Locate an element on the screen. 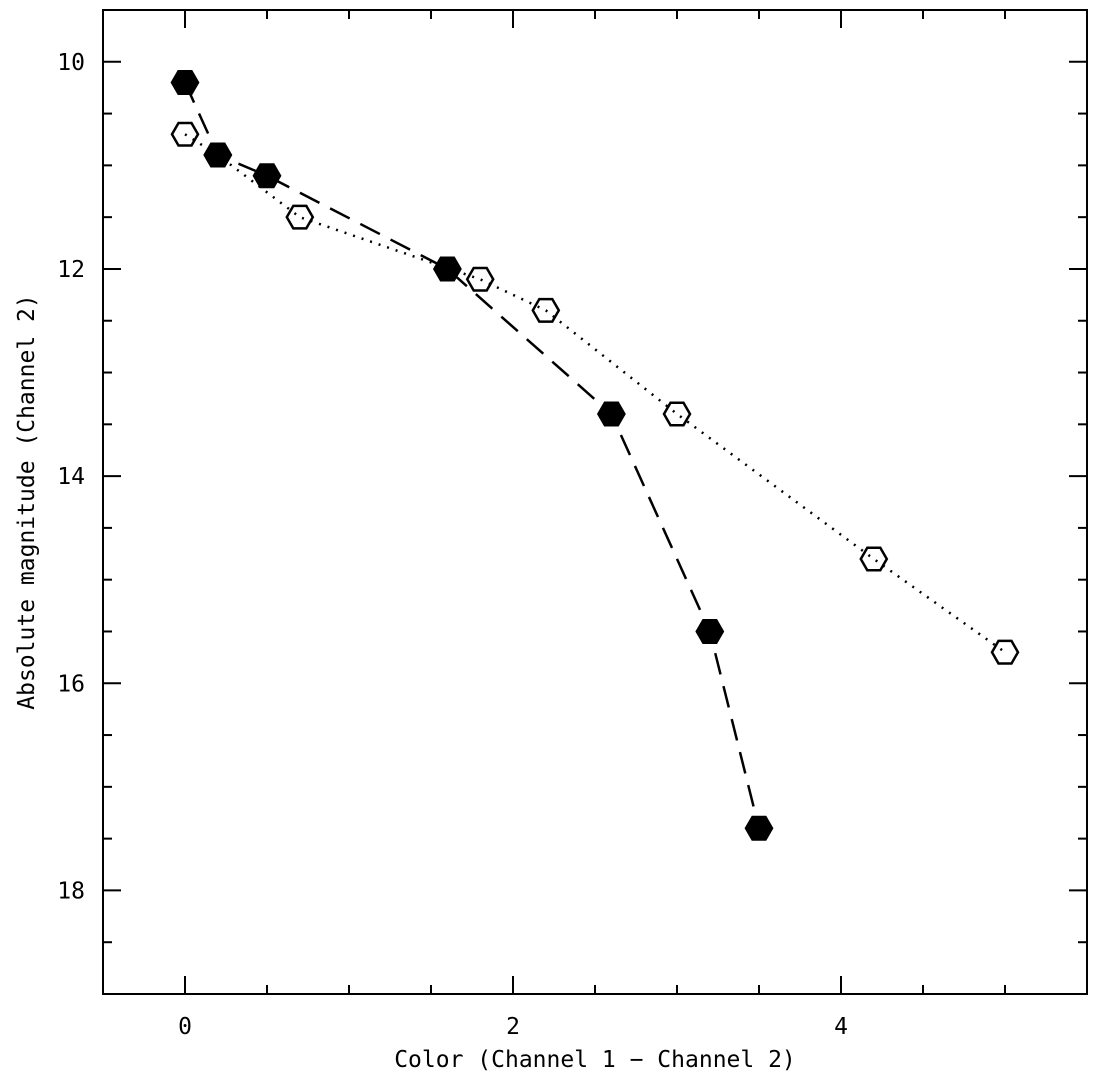 The image size is (1096, 1082). y-tick-label: 12 is located at coordinates (71, 270).